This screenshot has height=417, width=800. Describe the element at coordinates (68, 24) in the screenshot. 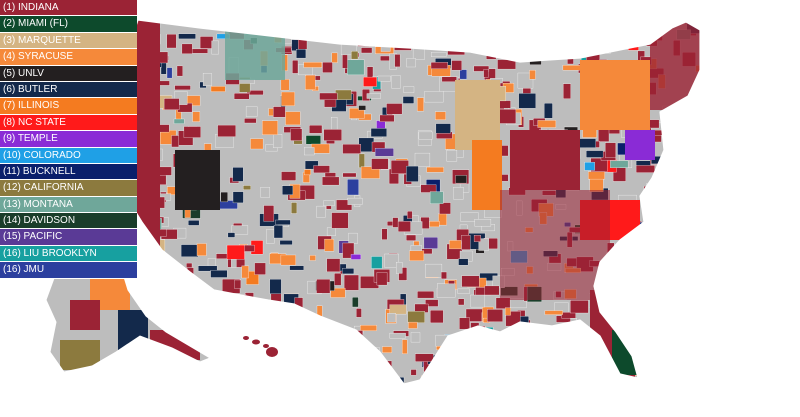

I see `legend-item: (2) MIAMI (FL)` at that location.